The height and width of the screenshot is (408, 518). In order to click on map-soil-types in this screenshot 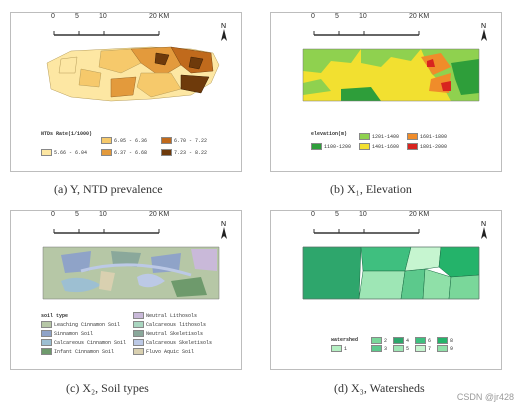, I will do `click(131, 273)`.